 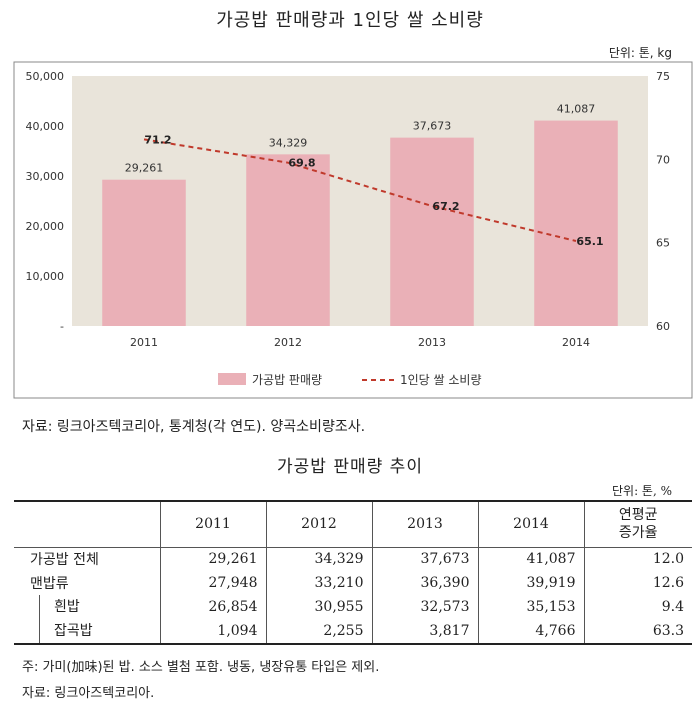 I want to click on header-cell-growth: 연평균 증가율, so click(x=637, y=524).